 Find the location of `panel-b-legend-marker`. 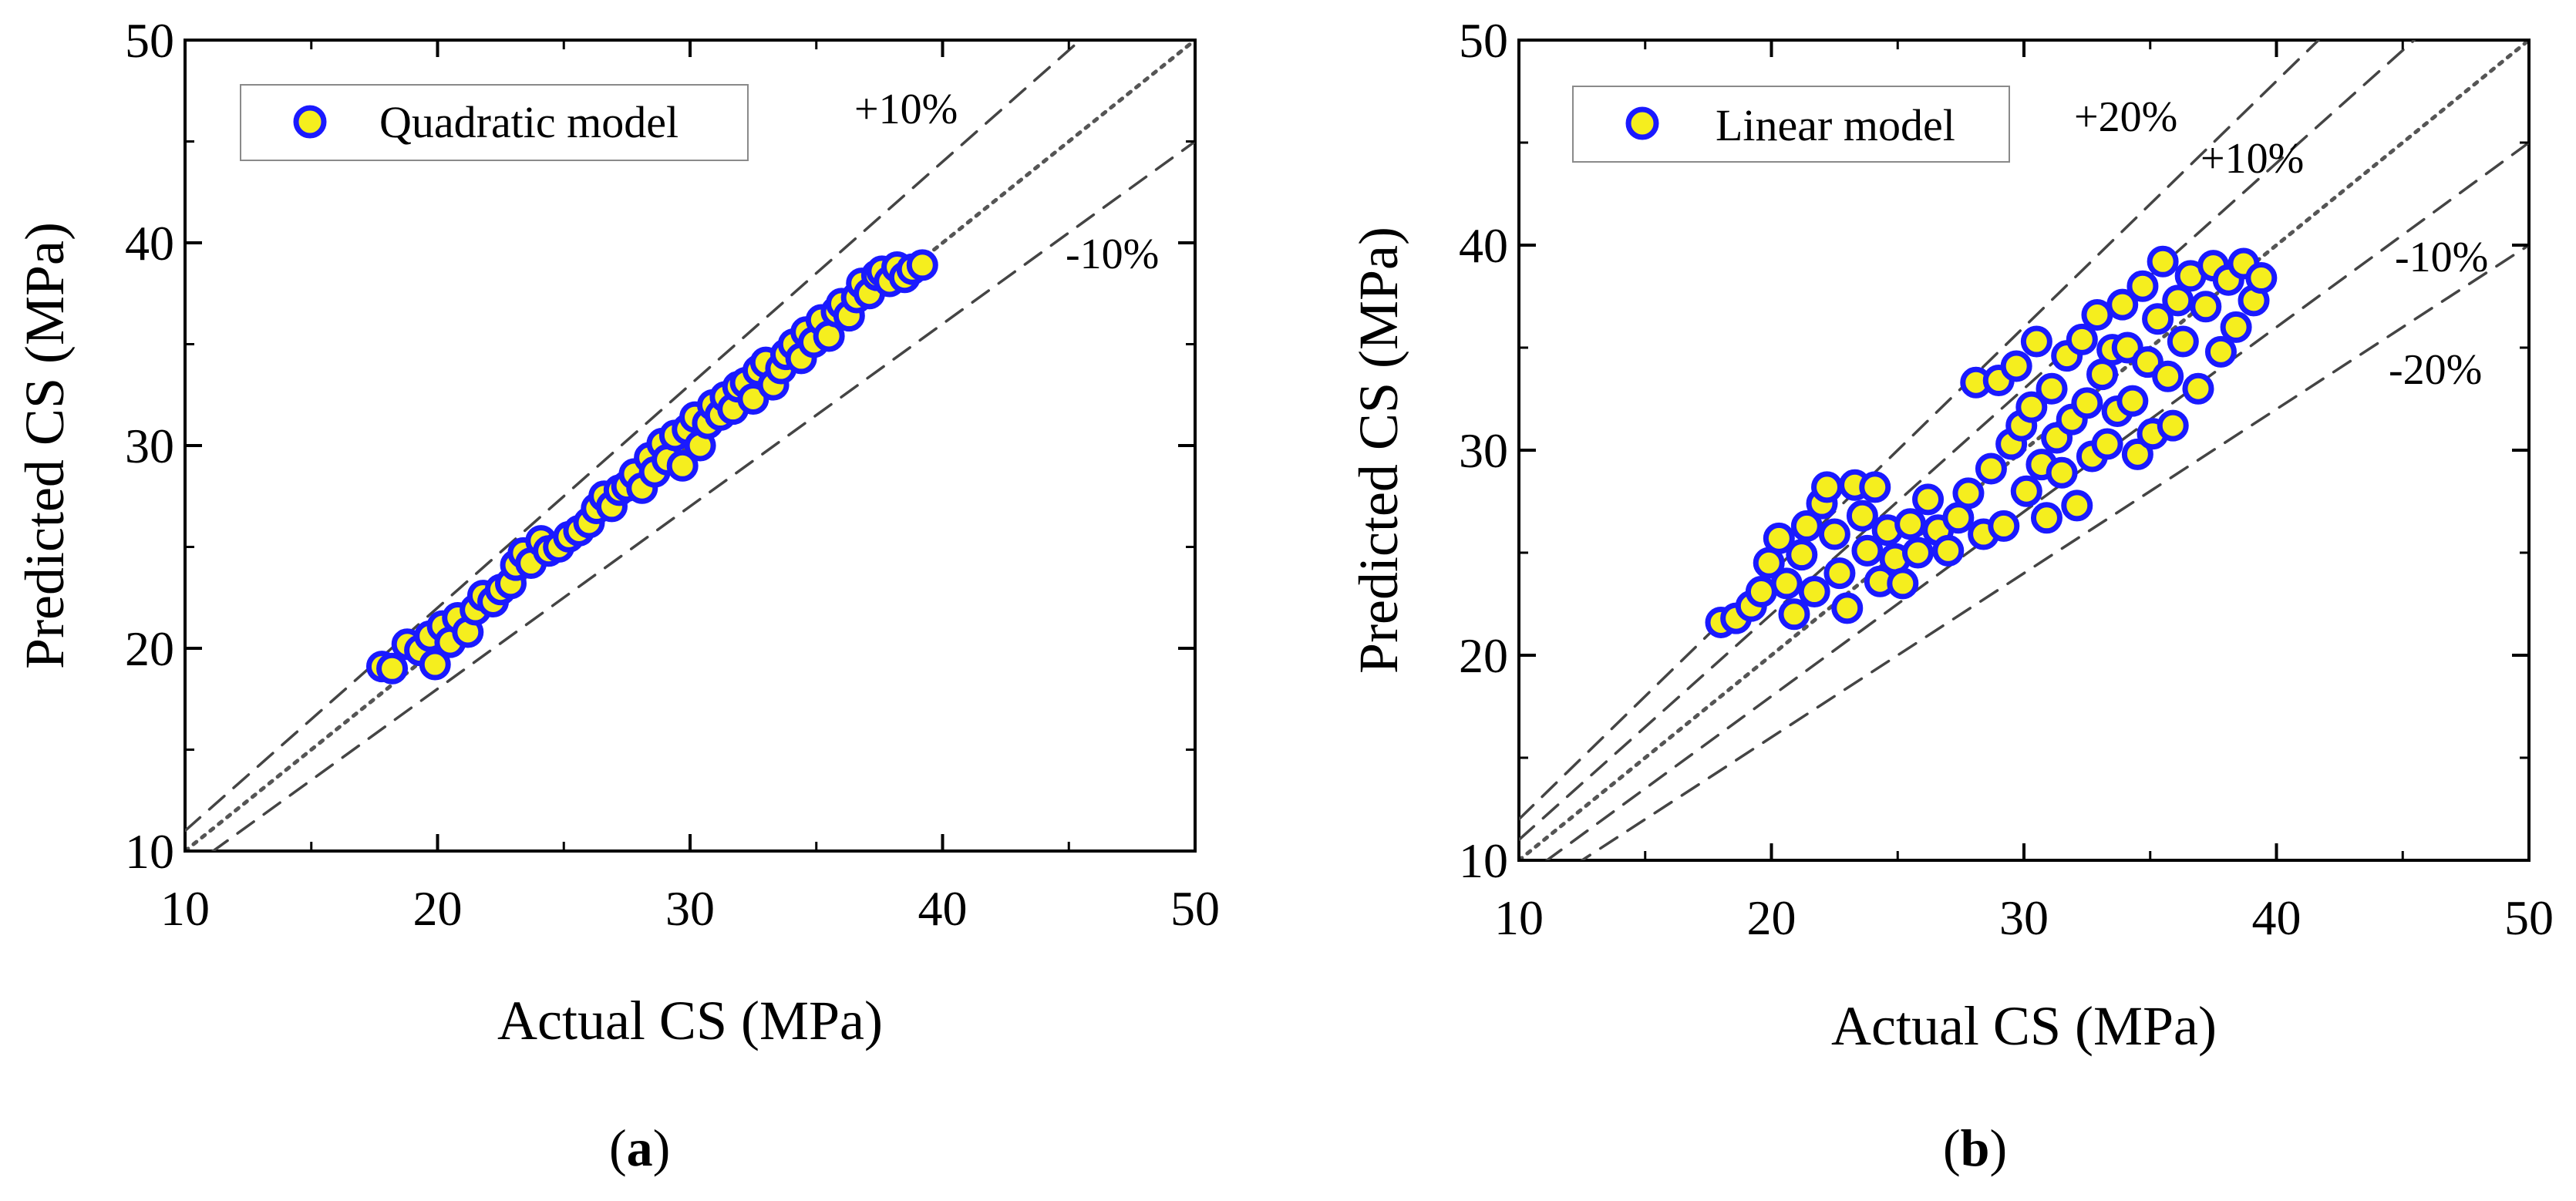

panel-b-legend-marker is located at coordinates (1642, 123).